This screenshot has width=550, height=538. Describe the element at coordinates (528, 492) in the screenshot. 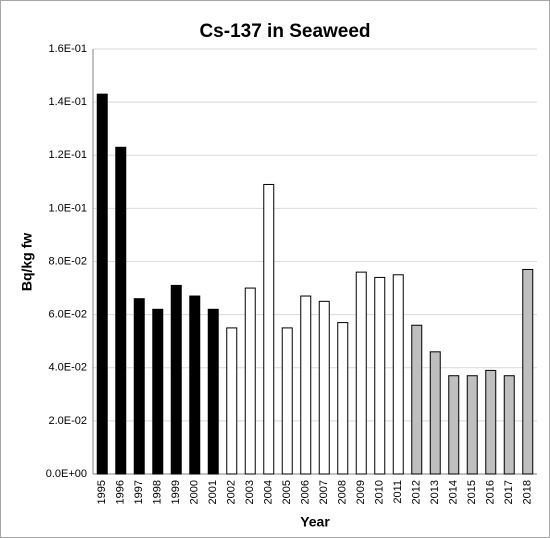

I see `x-tick-label: 2018` at that location.